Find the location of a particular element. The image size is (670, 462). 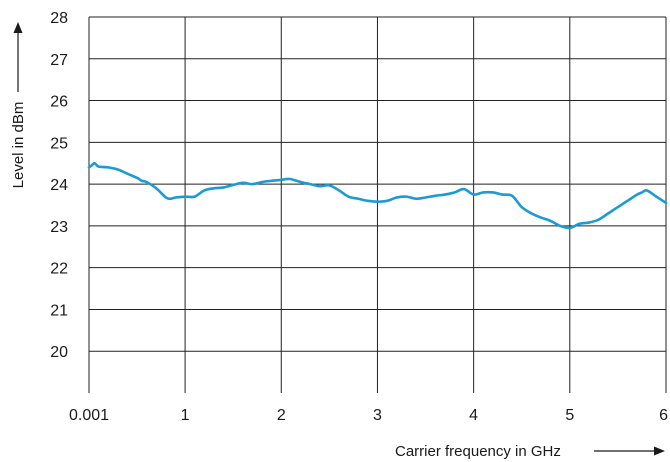

y-tick-label: 21 is located at coordinates (59, 310).